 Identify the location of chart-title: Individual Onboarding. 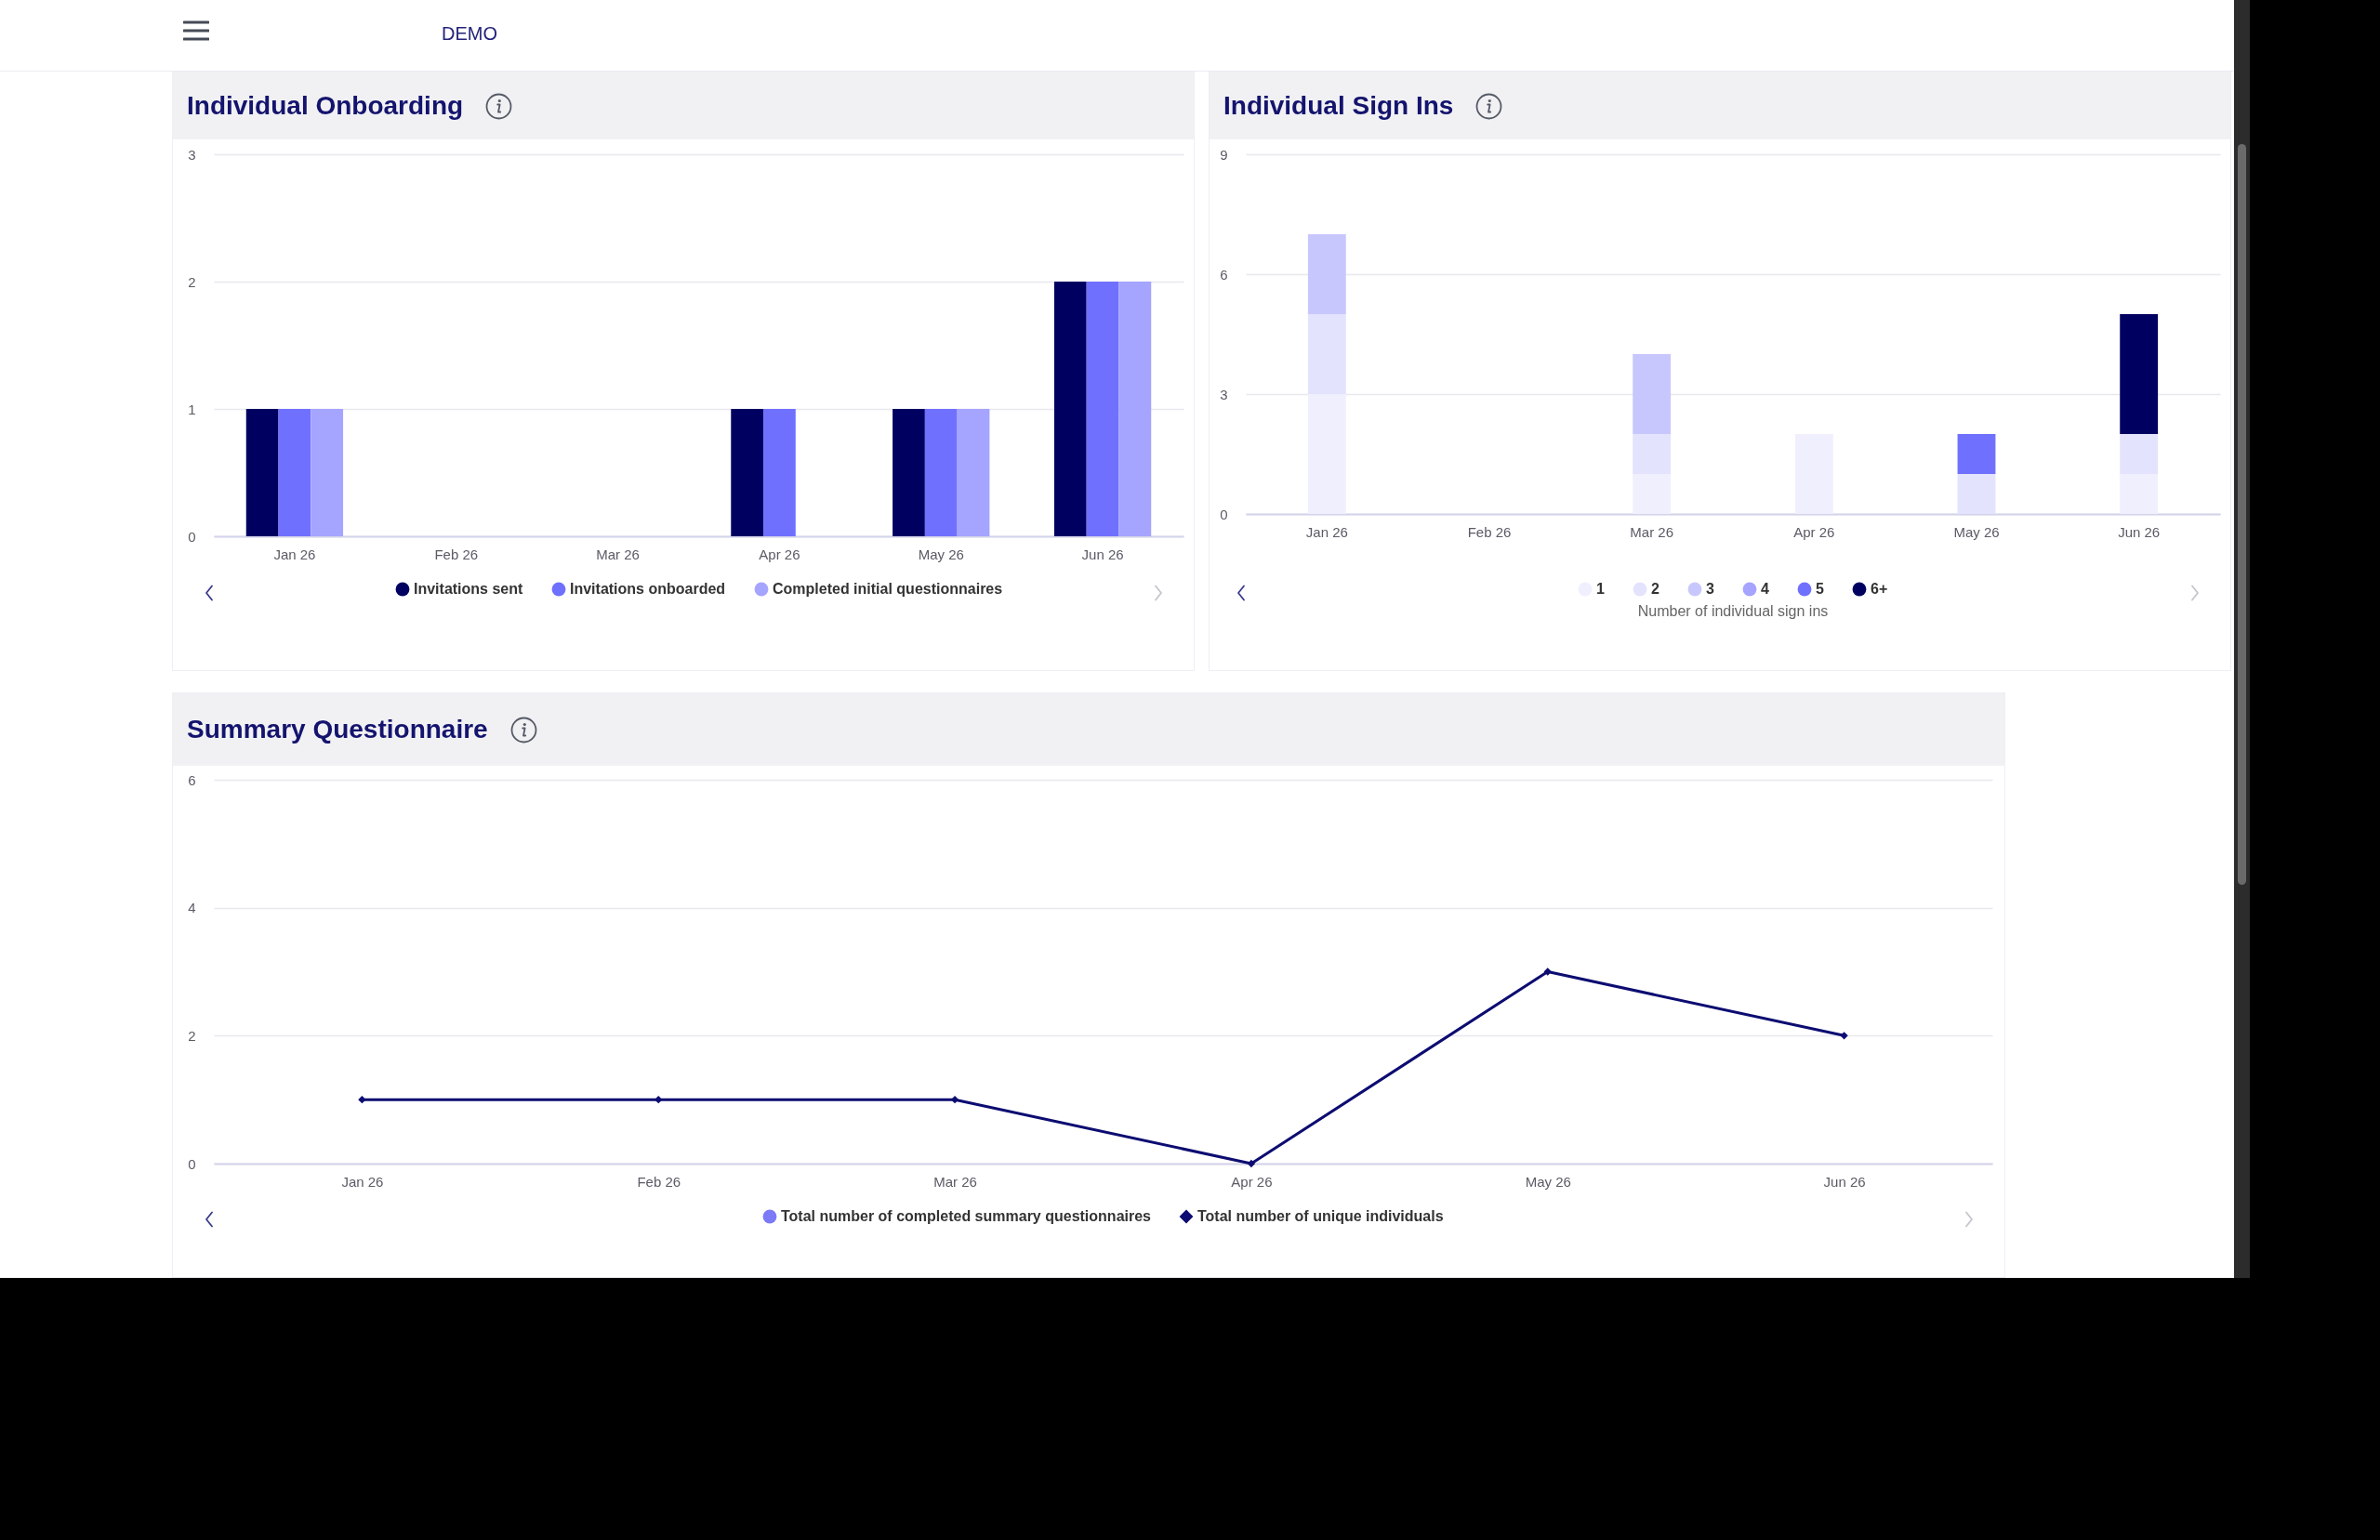
(325, 106).